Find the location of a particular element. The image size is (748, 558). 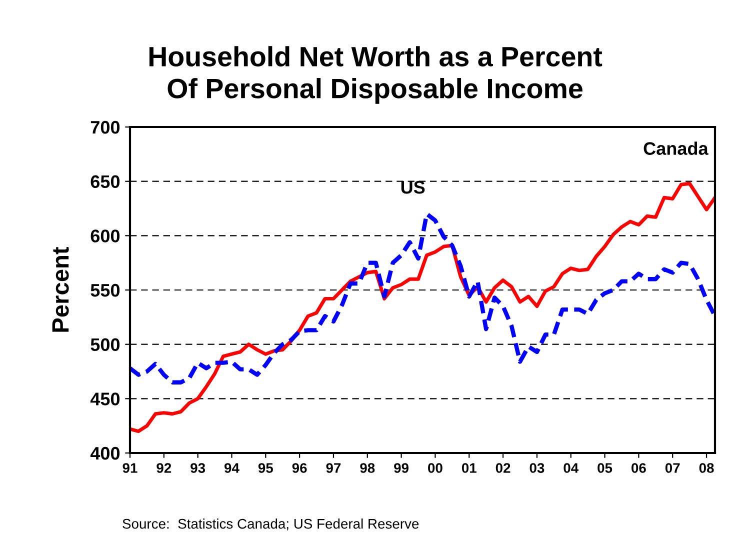

x-tick-label: 00 is located at coordinates (435, 468).